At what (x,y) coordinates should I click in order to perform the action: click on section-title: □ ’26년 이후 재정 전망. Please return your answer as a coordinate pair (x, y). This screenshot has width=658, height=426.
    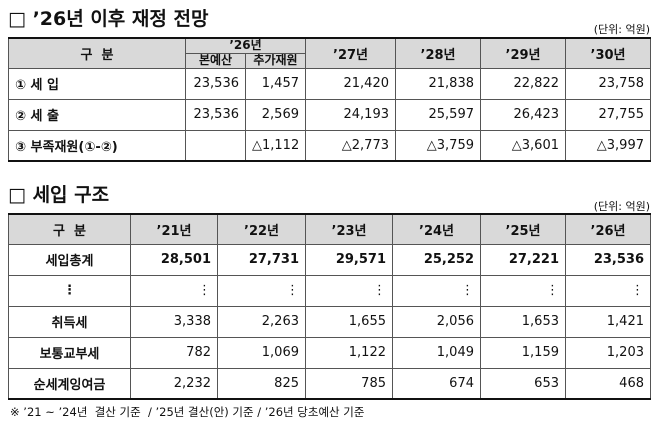
    Looking at the image, I should click on (108, 19).